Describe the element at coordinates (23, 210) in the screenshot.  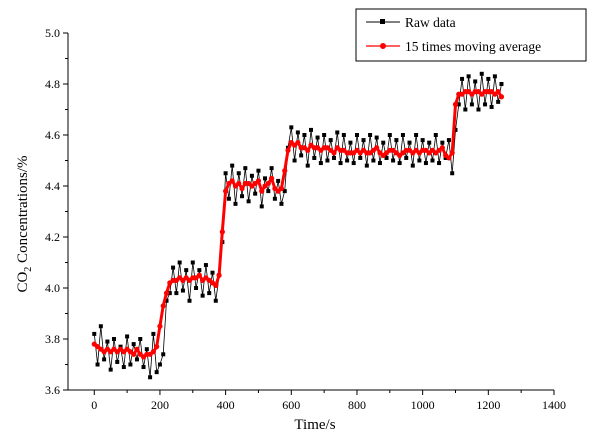
I see `y-axis-title-suffix: Concentrations/%` at that location.